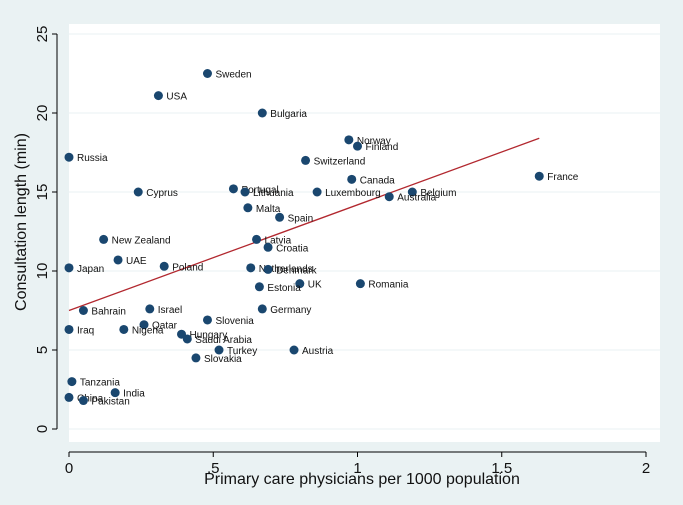 This screenshot has width=683, height=505. What do you see at coordinates (213, 468) in the screenshot?
I see `x-tick-label: .5` at bounding box center [213, 468].